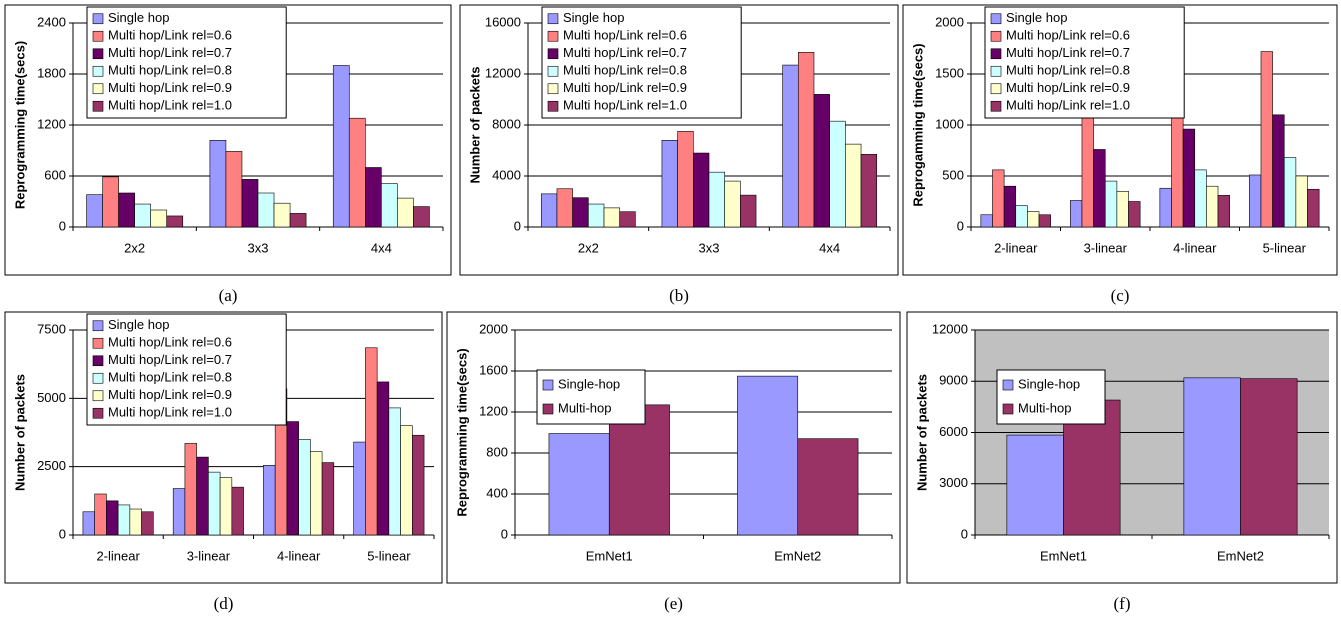 Image resolution: width=1341 pixels, height=618 pixels. I want to click on x-tick-label: 3-linear, so click(1106, 247).